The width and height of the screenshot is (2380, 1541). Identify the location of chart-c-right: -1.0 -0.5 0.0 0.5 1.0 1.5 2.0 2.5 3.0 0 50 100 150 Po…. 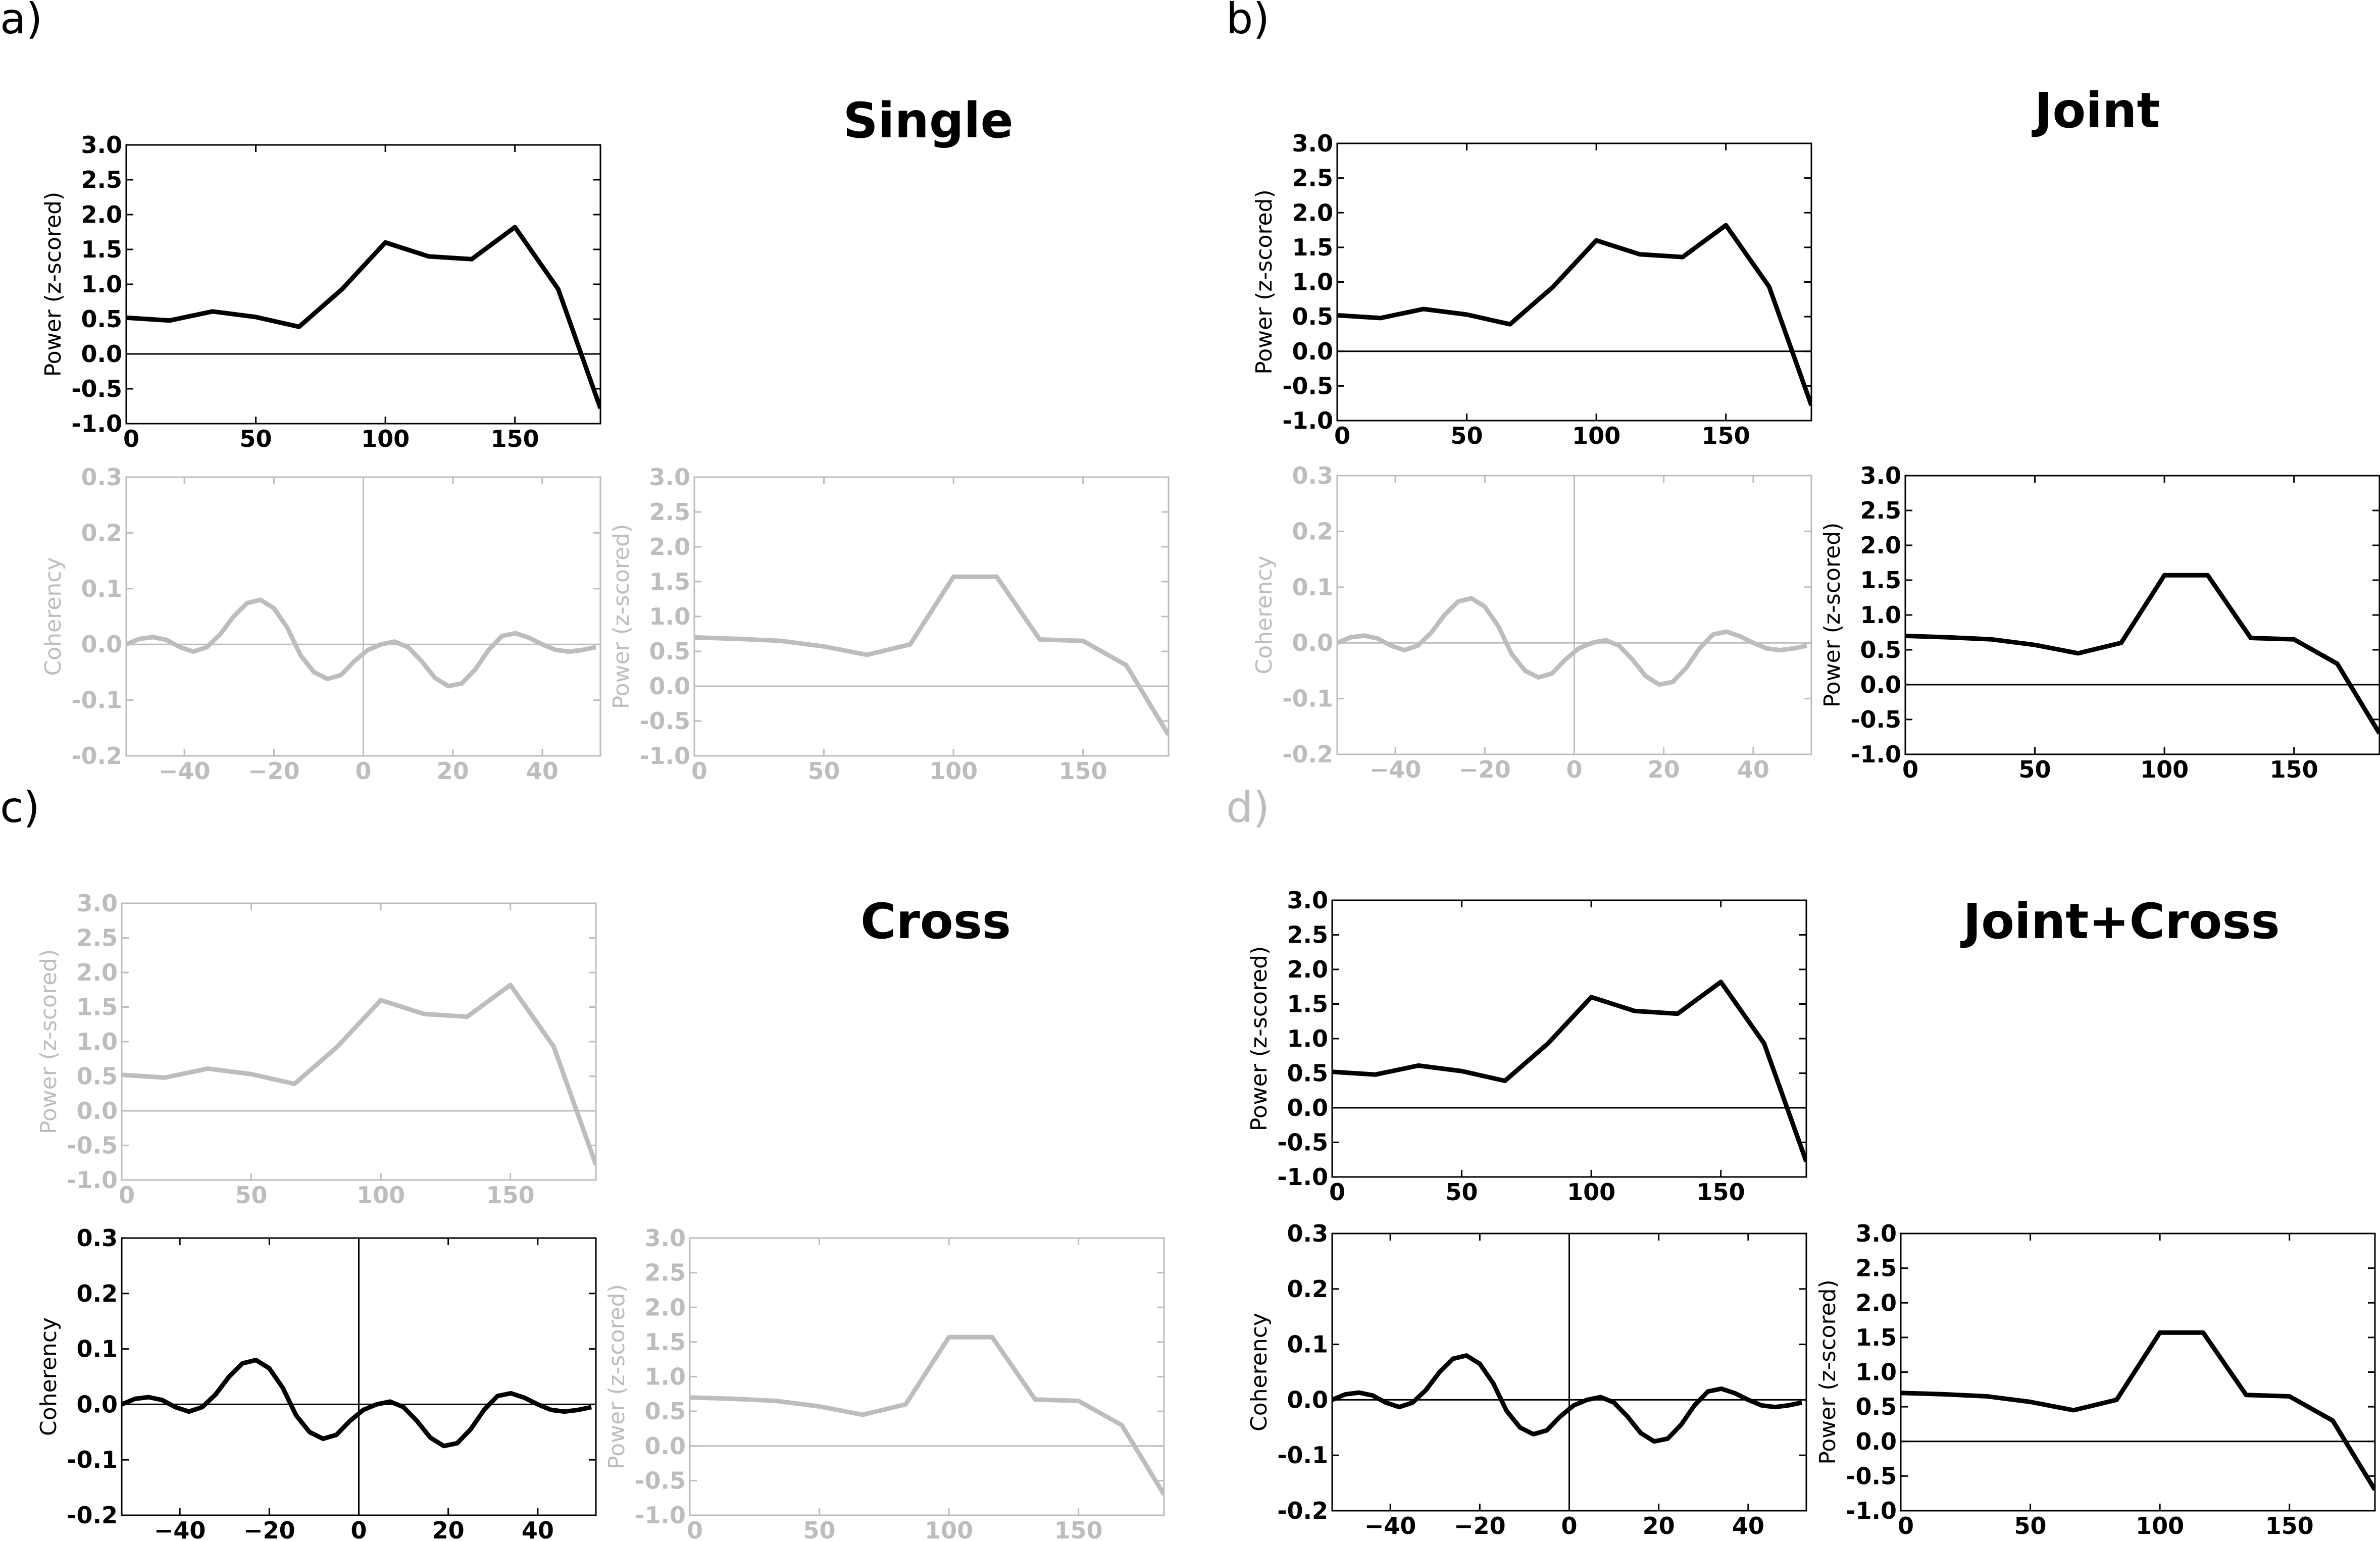
(885, 1382).